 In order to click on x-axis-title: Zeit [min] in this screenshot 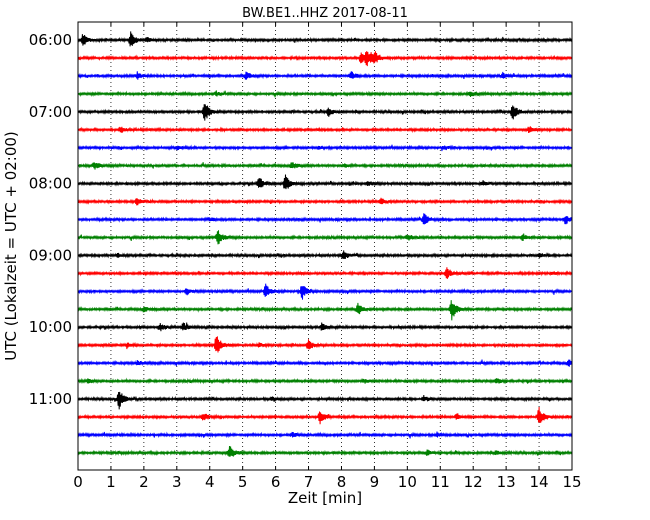, I will do `click(325, 498)`.